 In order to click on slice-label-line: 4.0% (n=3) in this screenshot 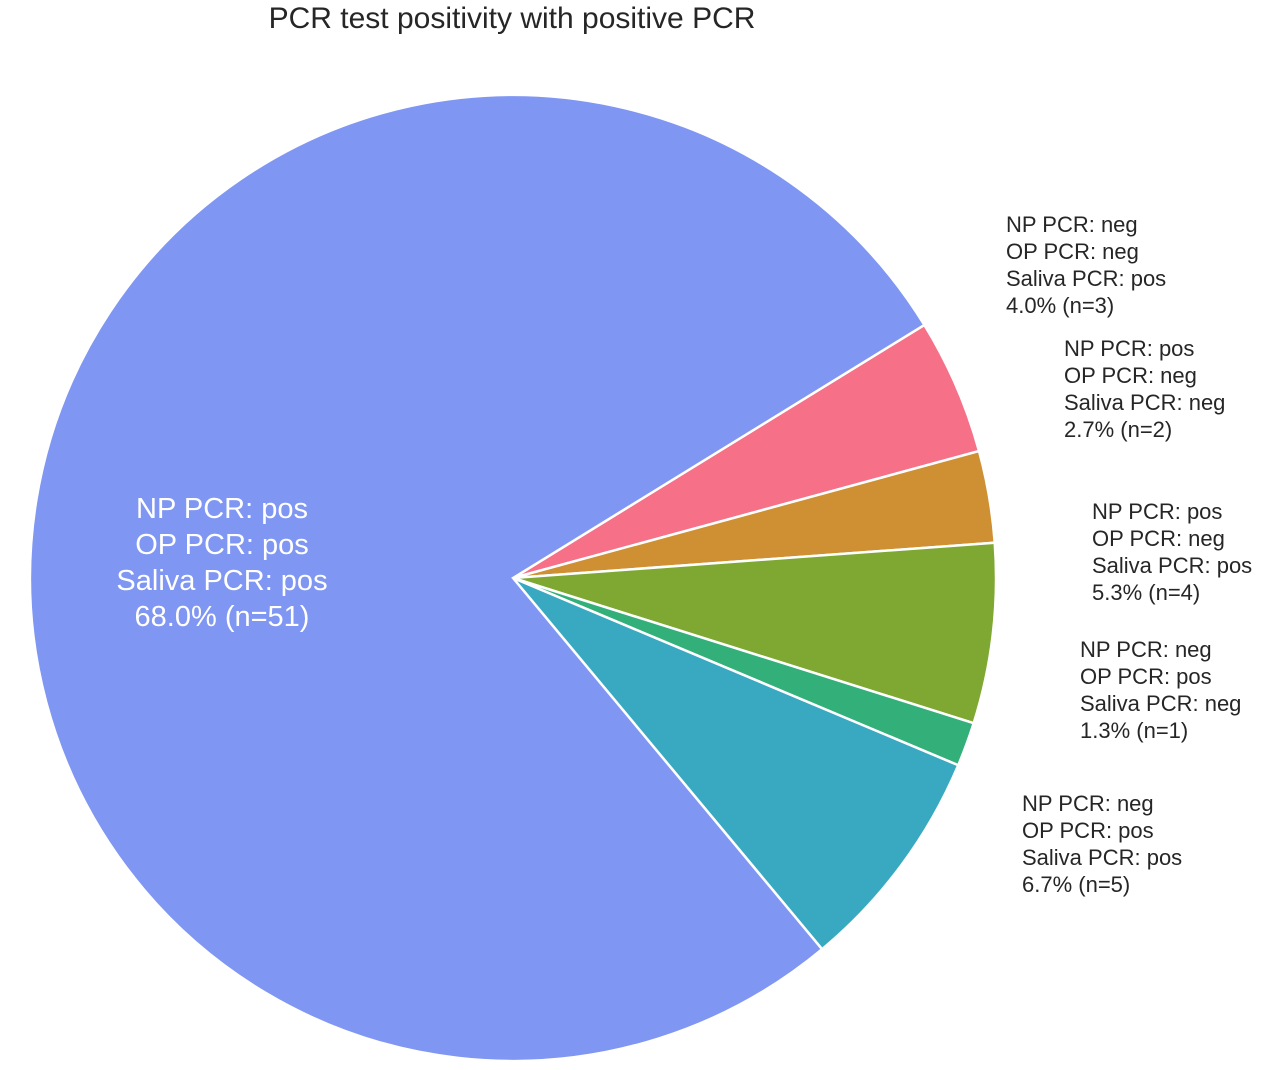, I will do `click(1060, 305)`.